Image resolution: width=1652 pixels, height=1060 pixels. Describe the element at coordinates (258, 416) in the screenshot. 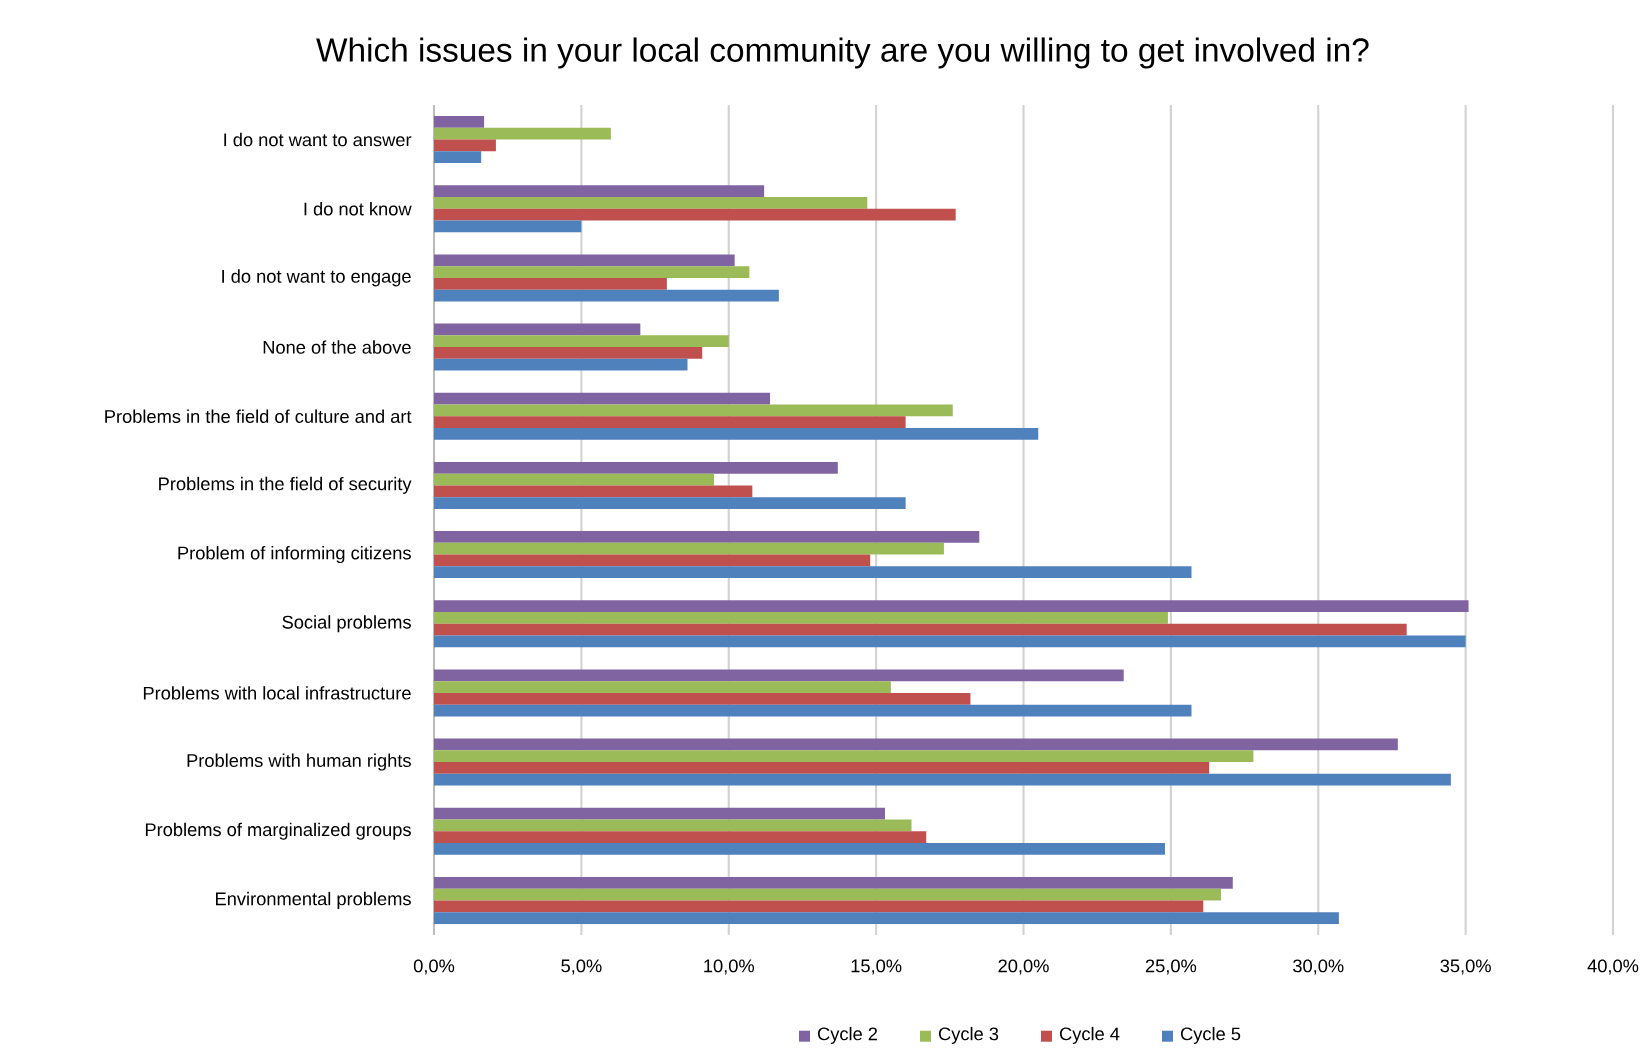

I see `y-tick-label: Problems in the field of culture and art` at that location.